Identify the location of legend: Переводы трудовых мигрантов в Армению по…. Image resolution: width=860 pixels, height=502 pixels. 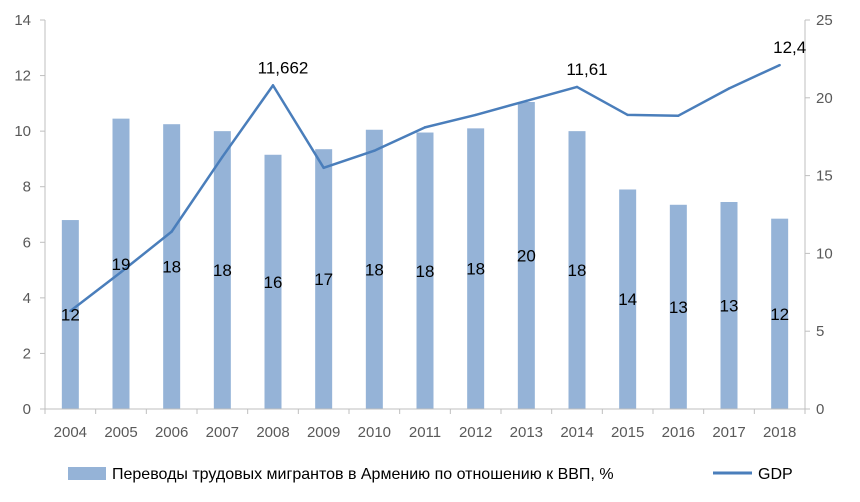
(430, 474).